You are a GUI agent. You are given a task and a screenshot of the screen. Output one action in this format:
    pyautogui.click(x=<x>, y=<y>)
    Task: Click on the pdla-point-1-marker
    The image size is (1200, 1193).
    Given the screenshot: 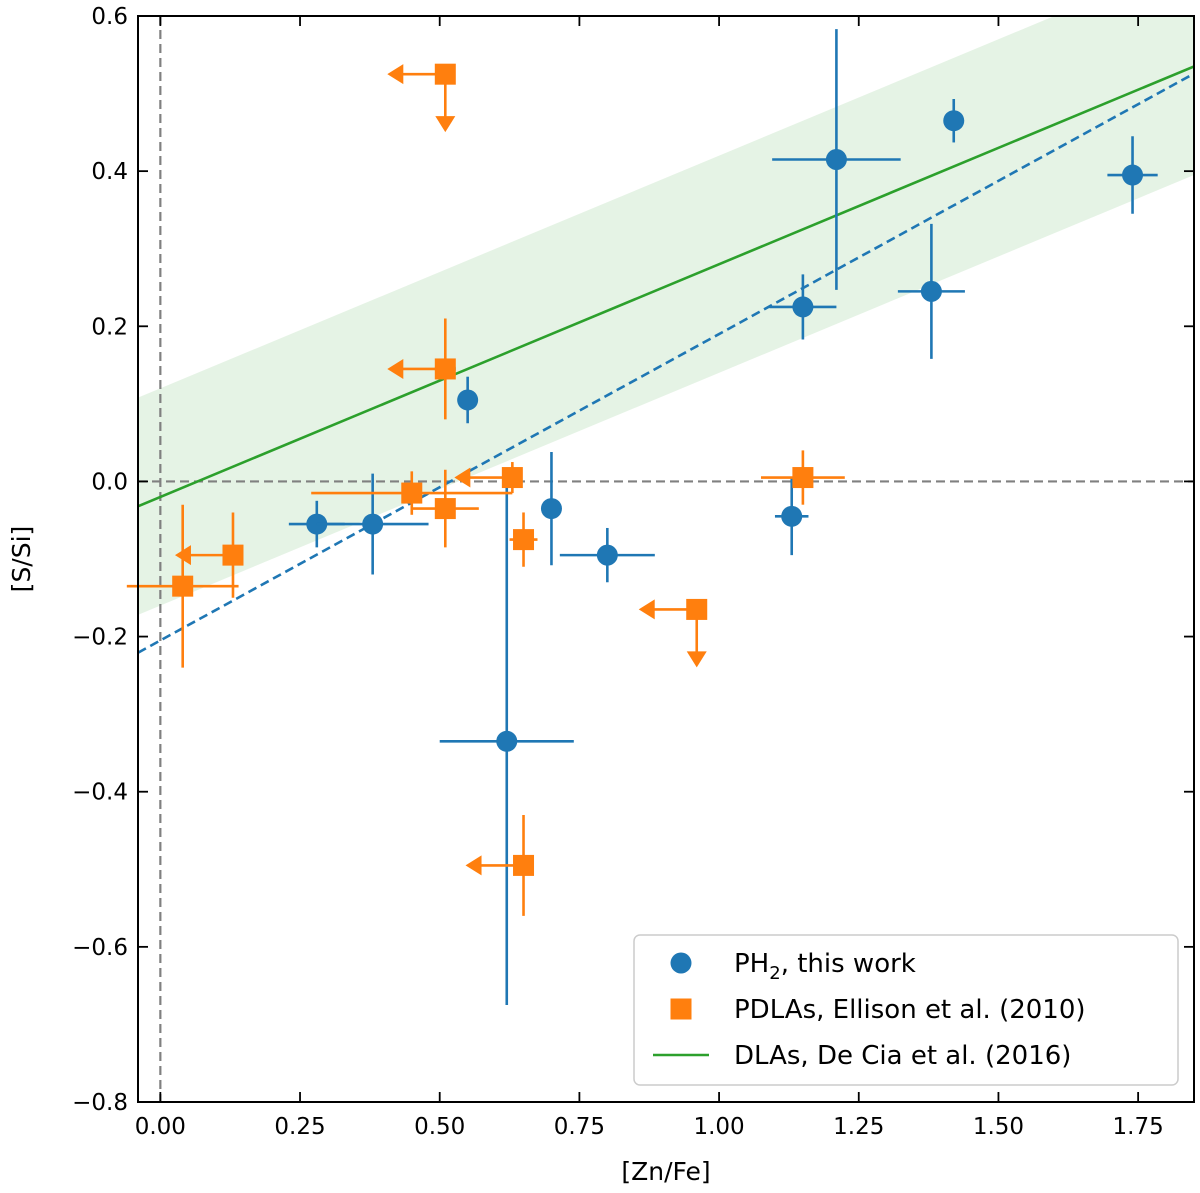 What is the action you would take?
    pyautogui.click(x=233, y=555)
    